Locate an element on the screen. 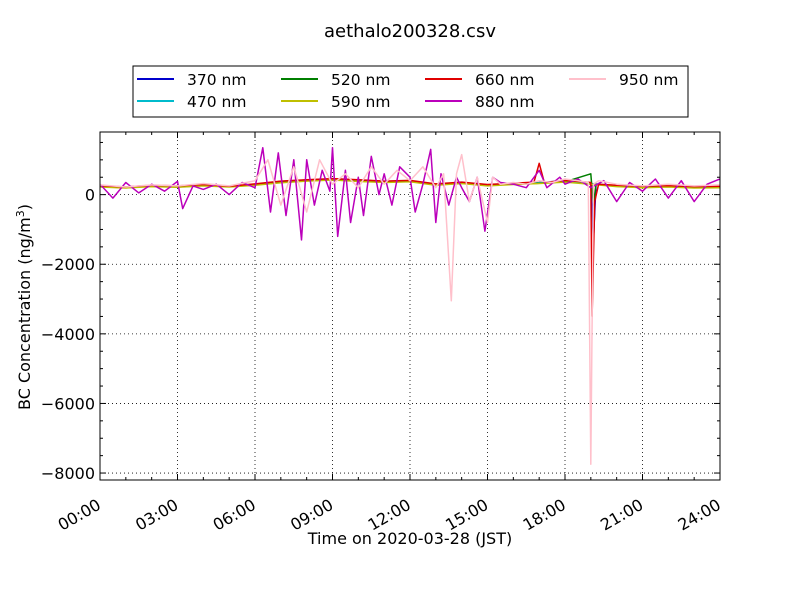  legend-label: 370 nm is located at coordinates (216, 80).